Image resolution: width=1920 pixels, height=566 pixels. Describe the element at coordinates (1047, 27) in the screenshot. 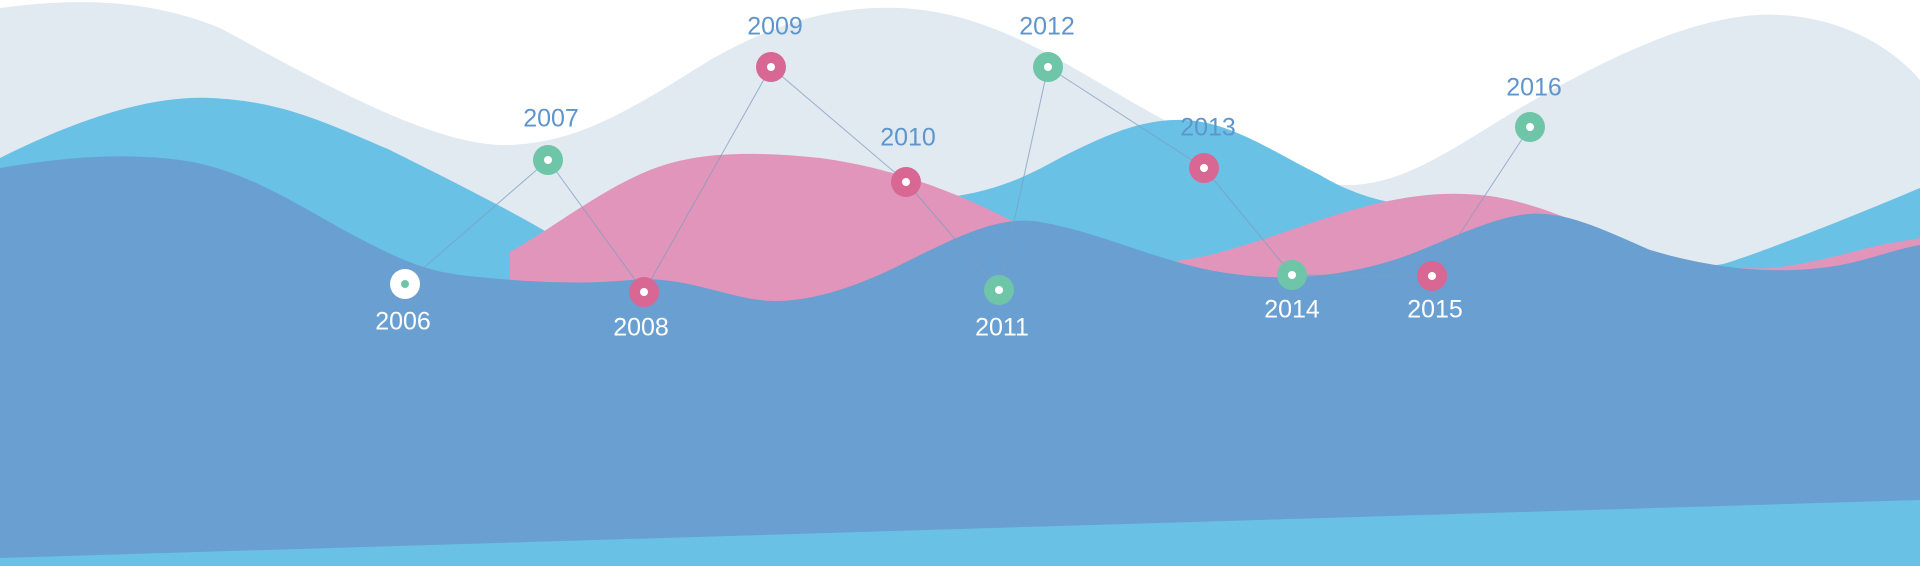

I see `year-label-2012: 2012` at that location.